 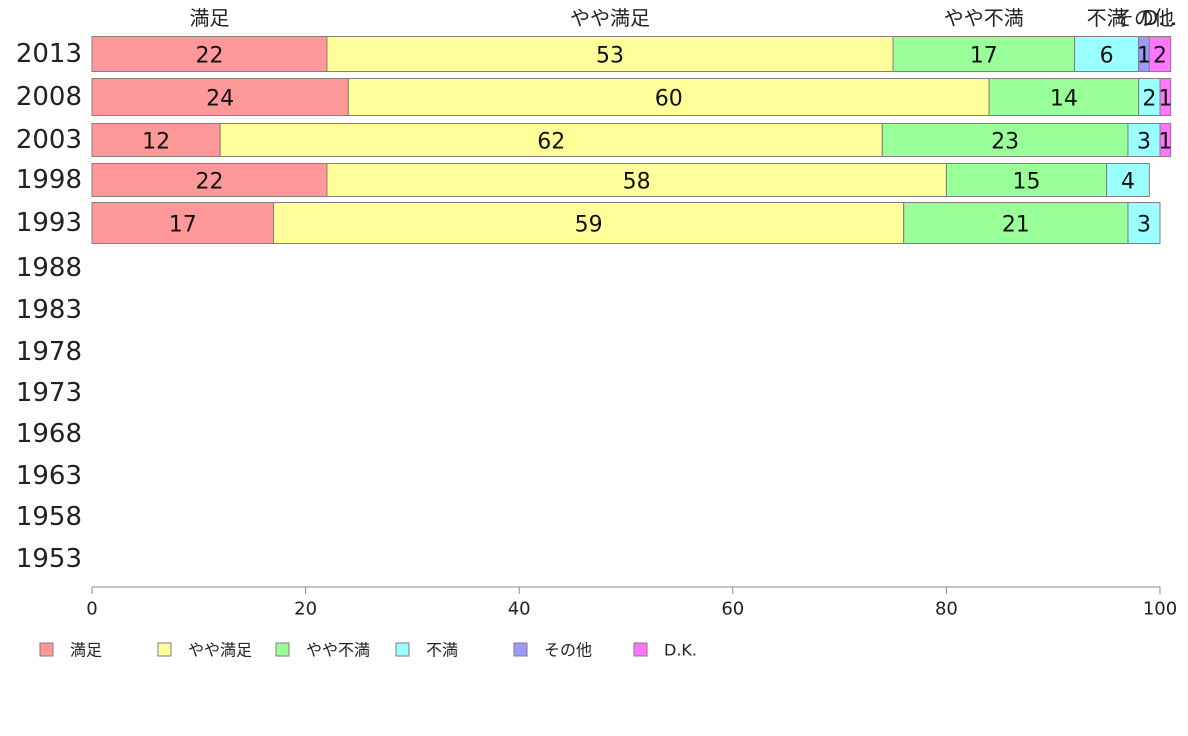 What do you see at coordinates (49, 97) in the screenshot?
I see `year-label-2008: 2008` at bounding box center [49, 97].